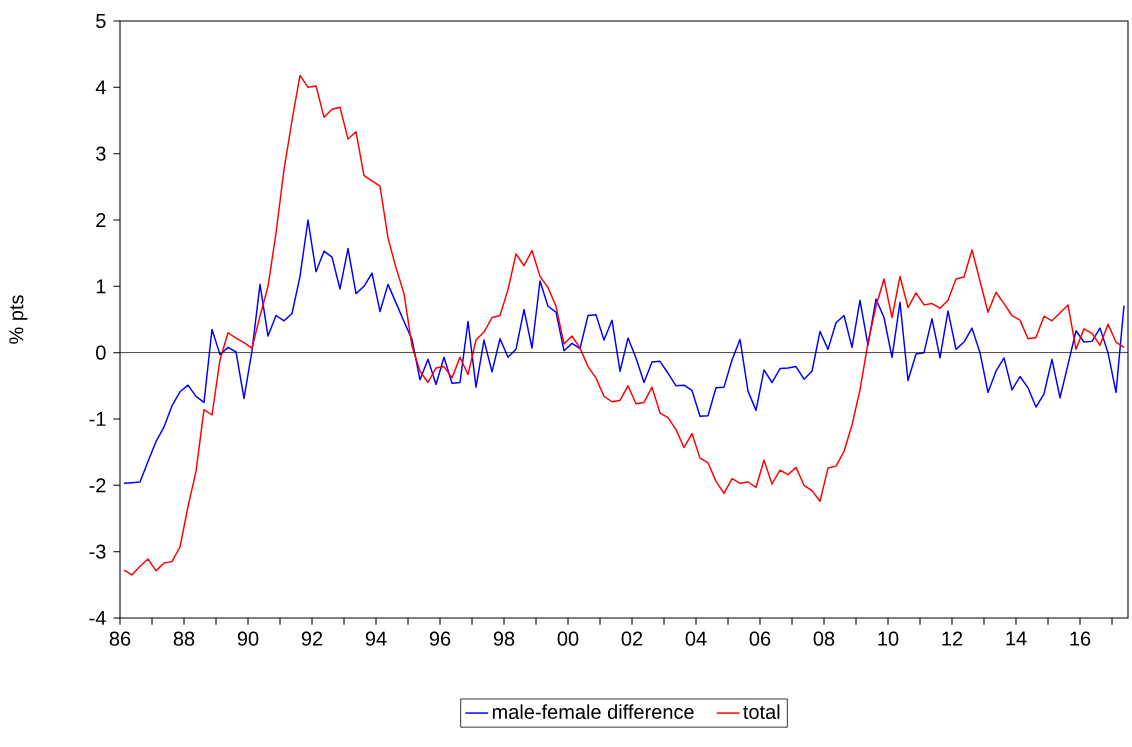  I want to click on legend-label: total, so click(761, 712).